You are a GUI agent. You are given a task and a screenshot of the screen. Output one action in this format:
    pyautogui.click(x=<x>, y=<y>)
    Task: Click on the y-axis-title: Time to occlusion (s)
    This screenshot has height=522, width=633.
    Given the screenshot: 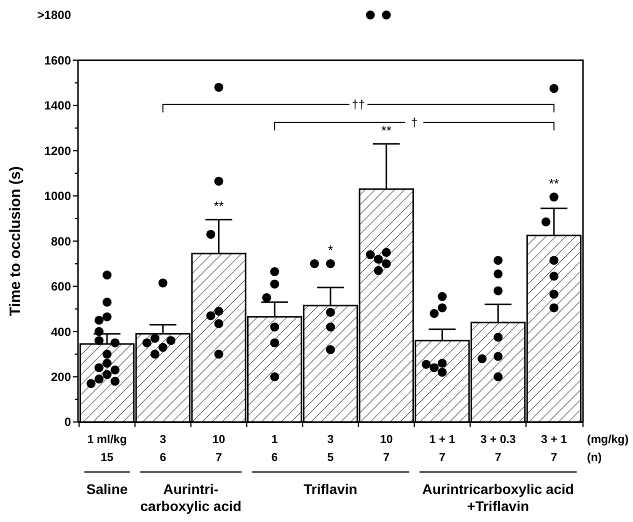 What is the action you would take?
    pyautogui.click(x=15, y=241)
    